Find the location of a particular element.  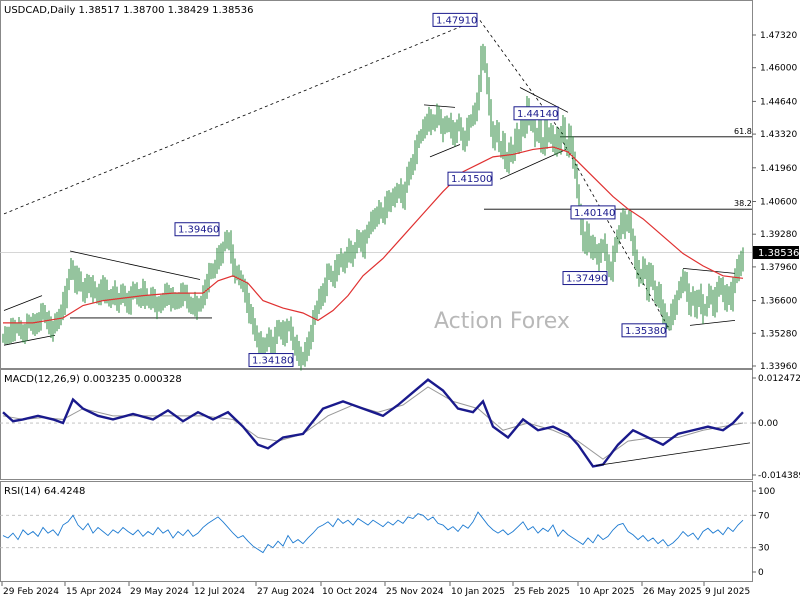

price-annotation: 1.40140 is located at coordinates (593, 212).